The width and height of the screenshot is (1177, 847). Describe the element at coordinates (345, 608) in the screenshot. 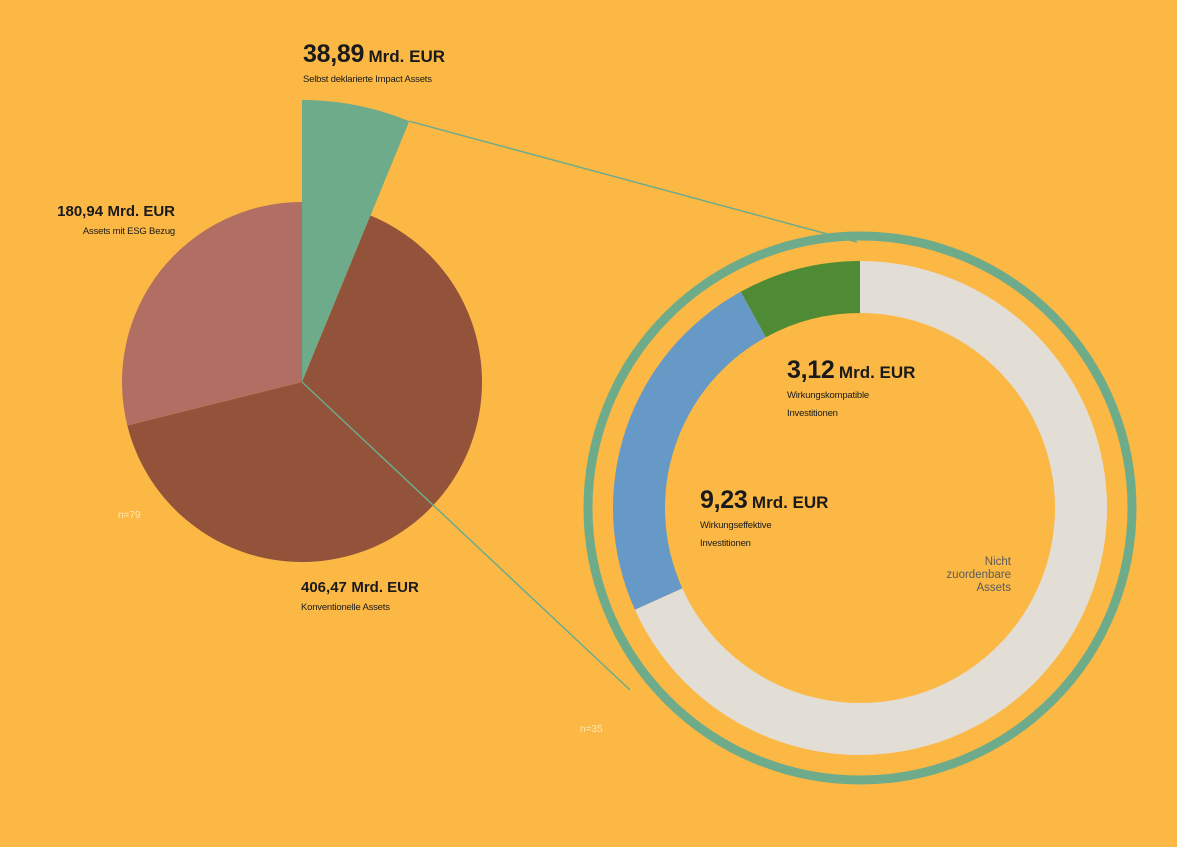

I see `conv-desc: Konventionelle Assets` at that location.